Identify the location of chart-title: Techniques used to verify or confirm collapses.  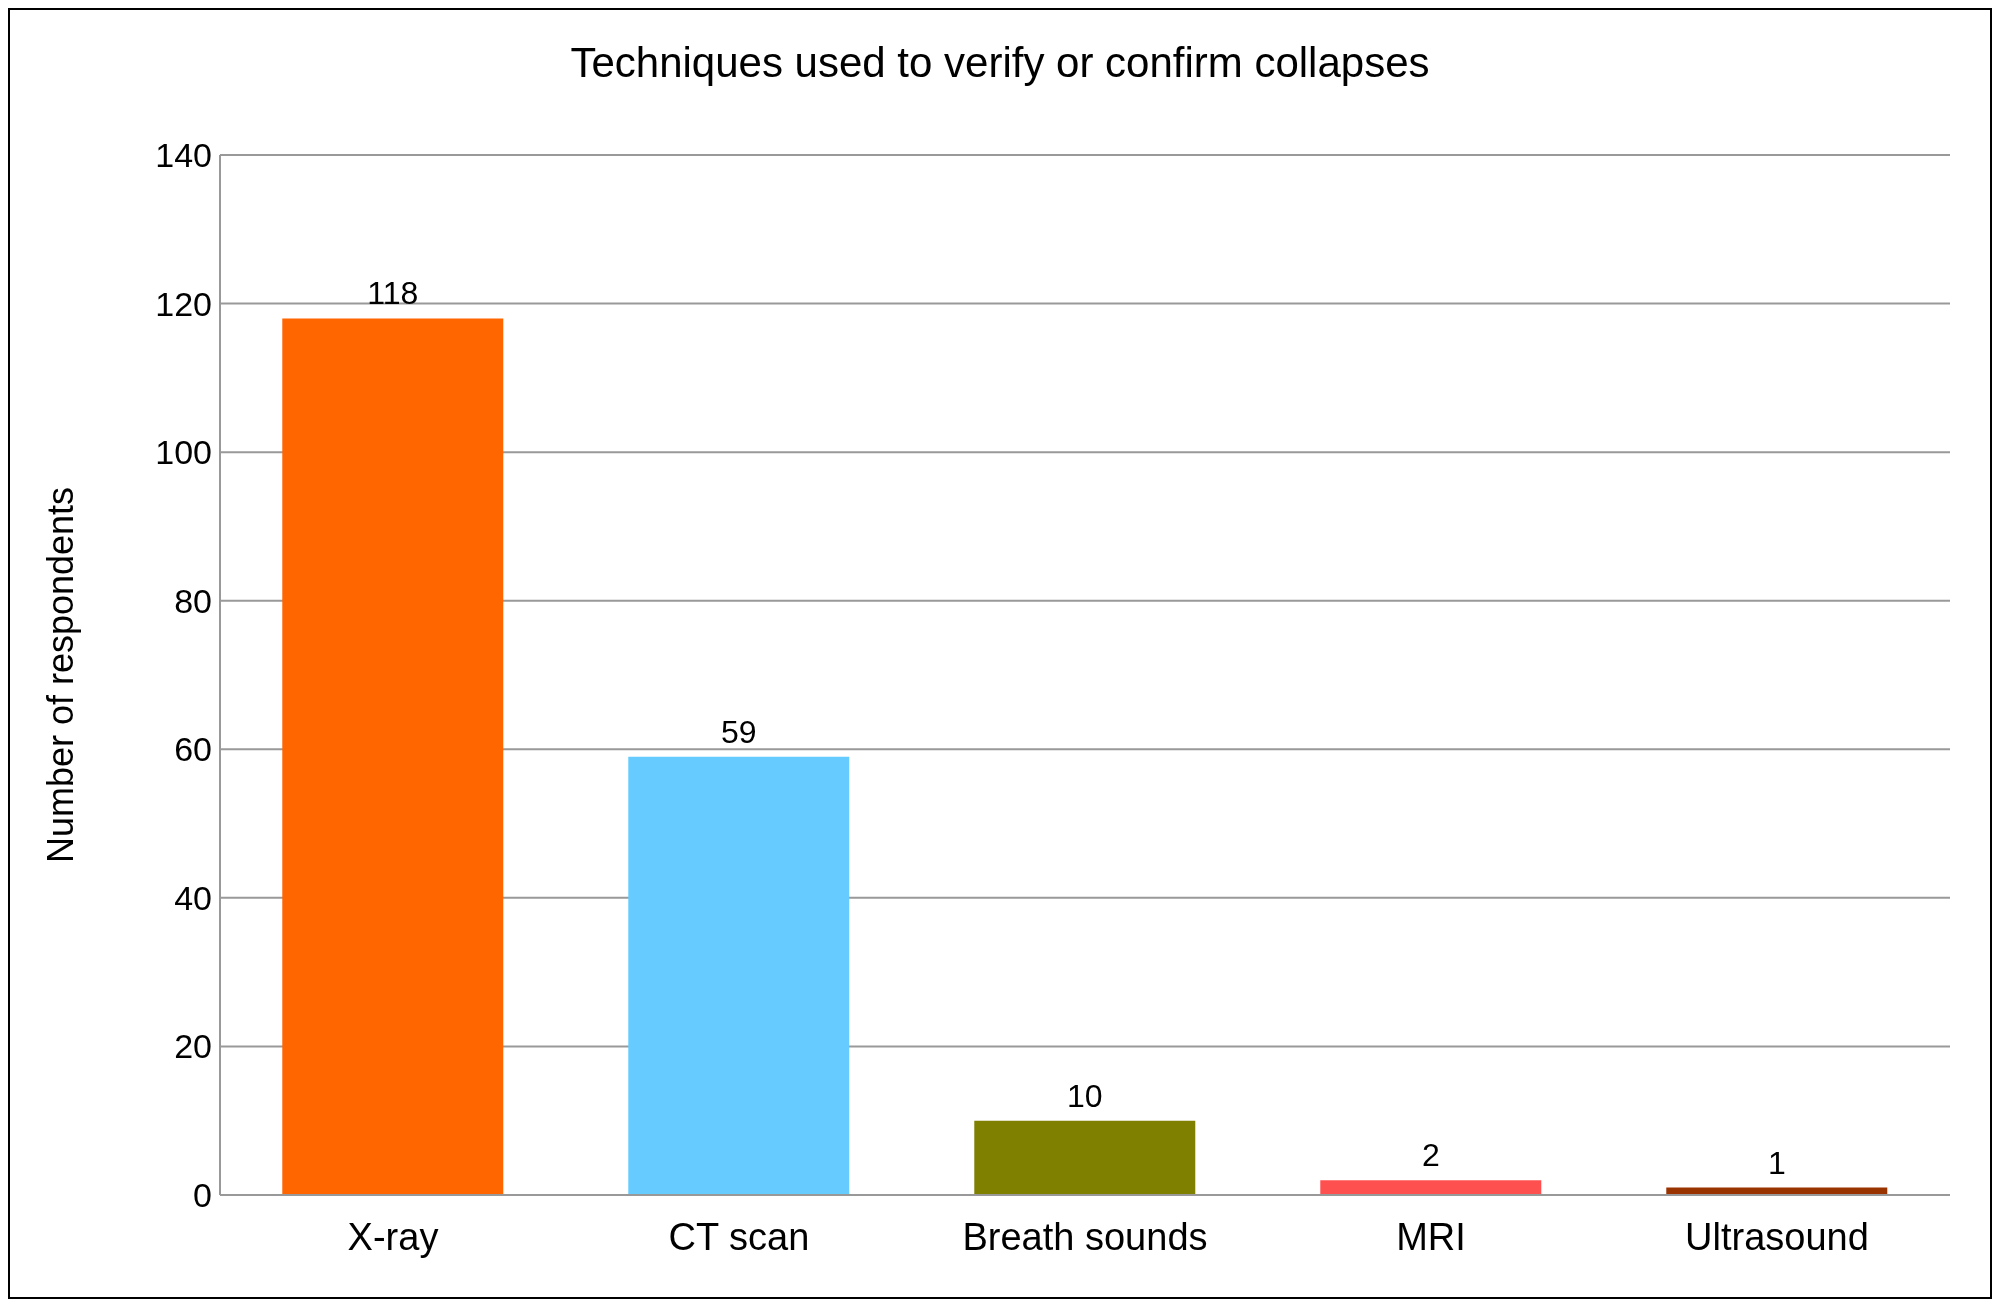
(1000, 62).